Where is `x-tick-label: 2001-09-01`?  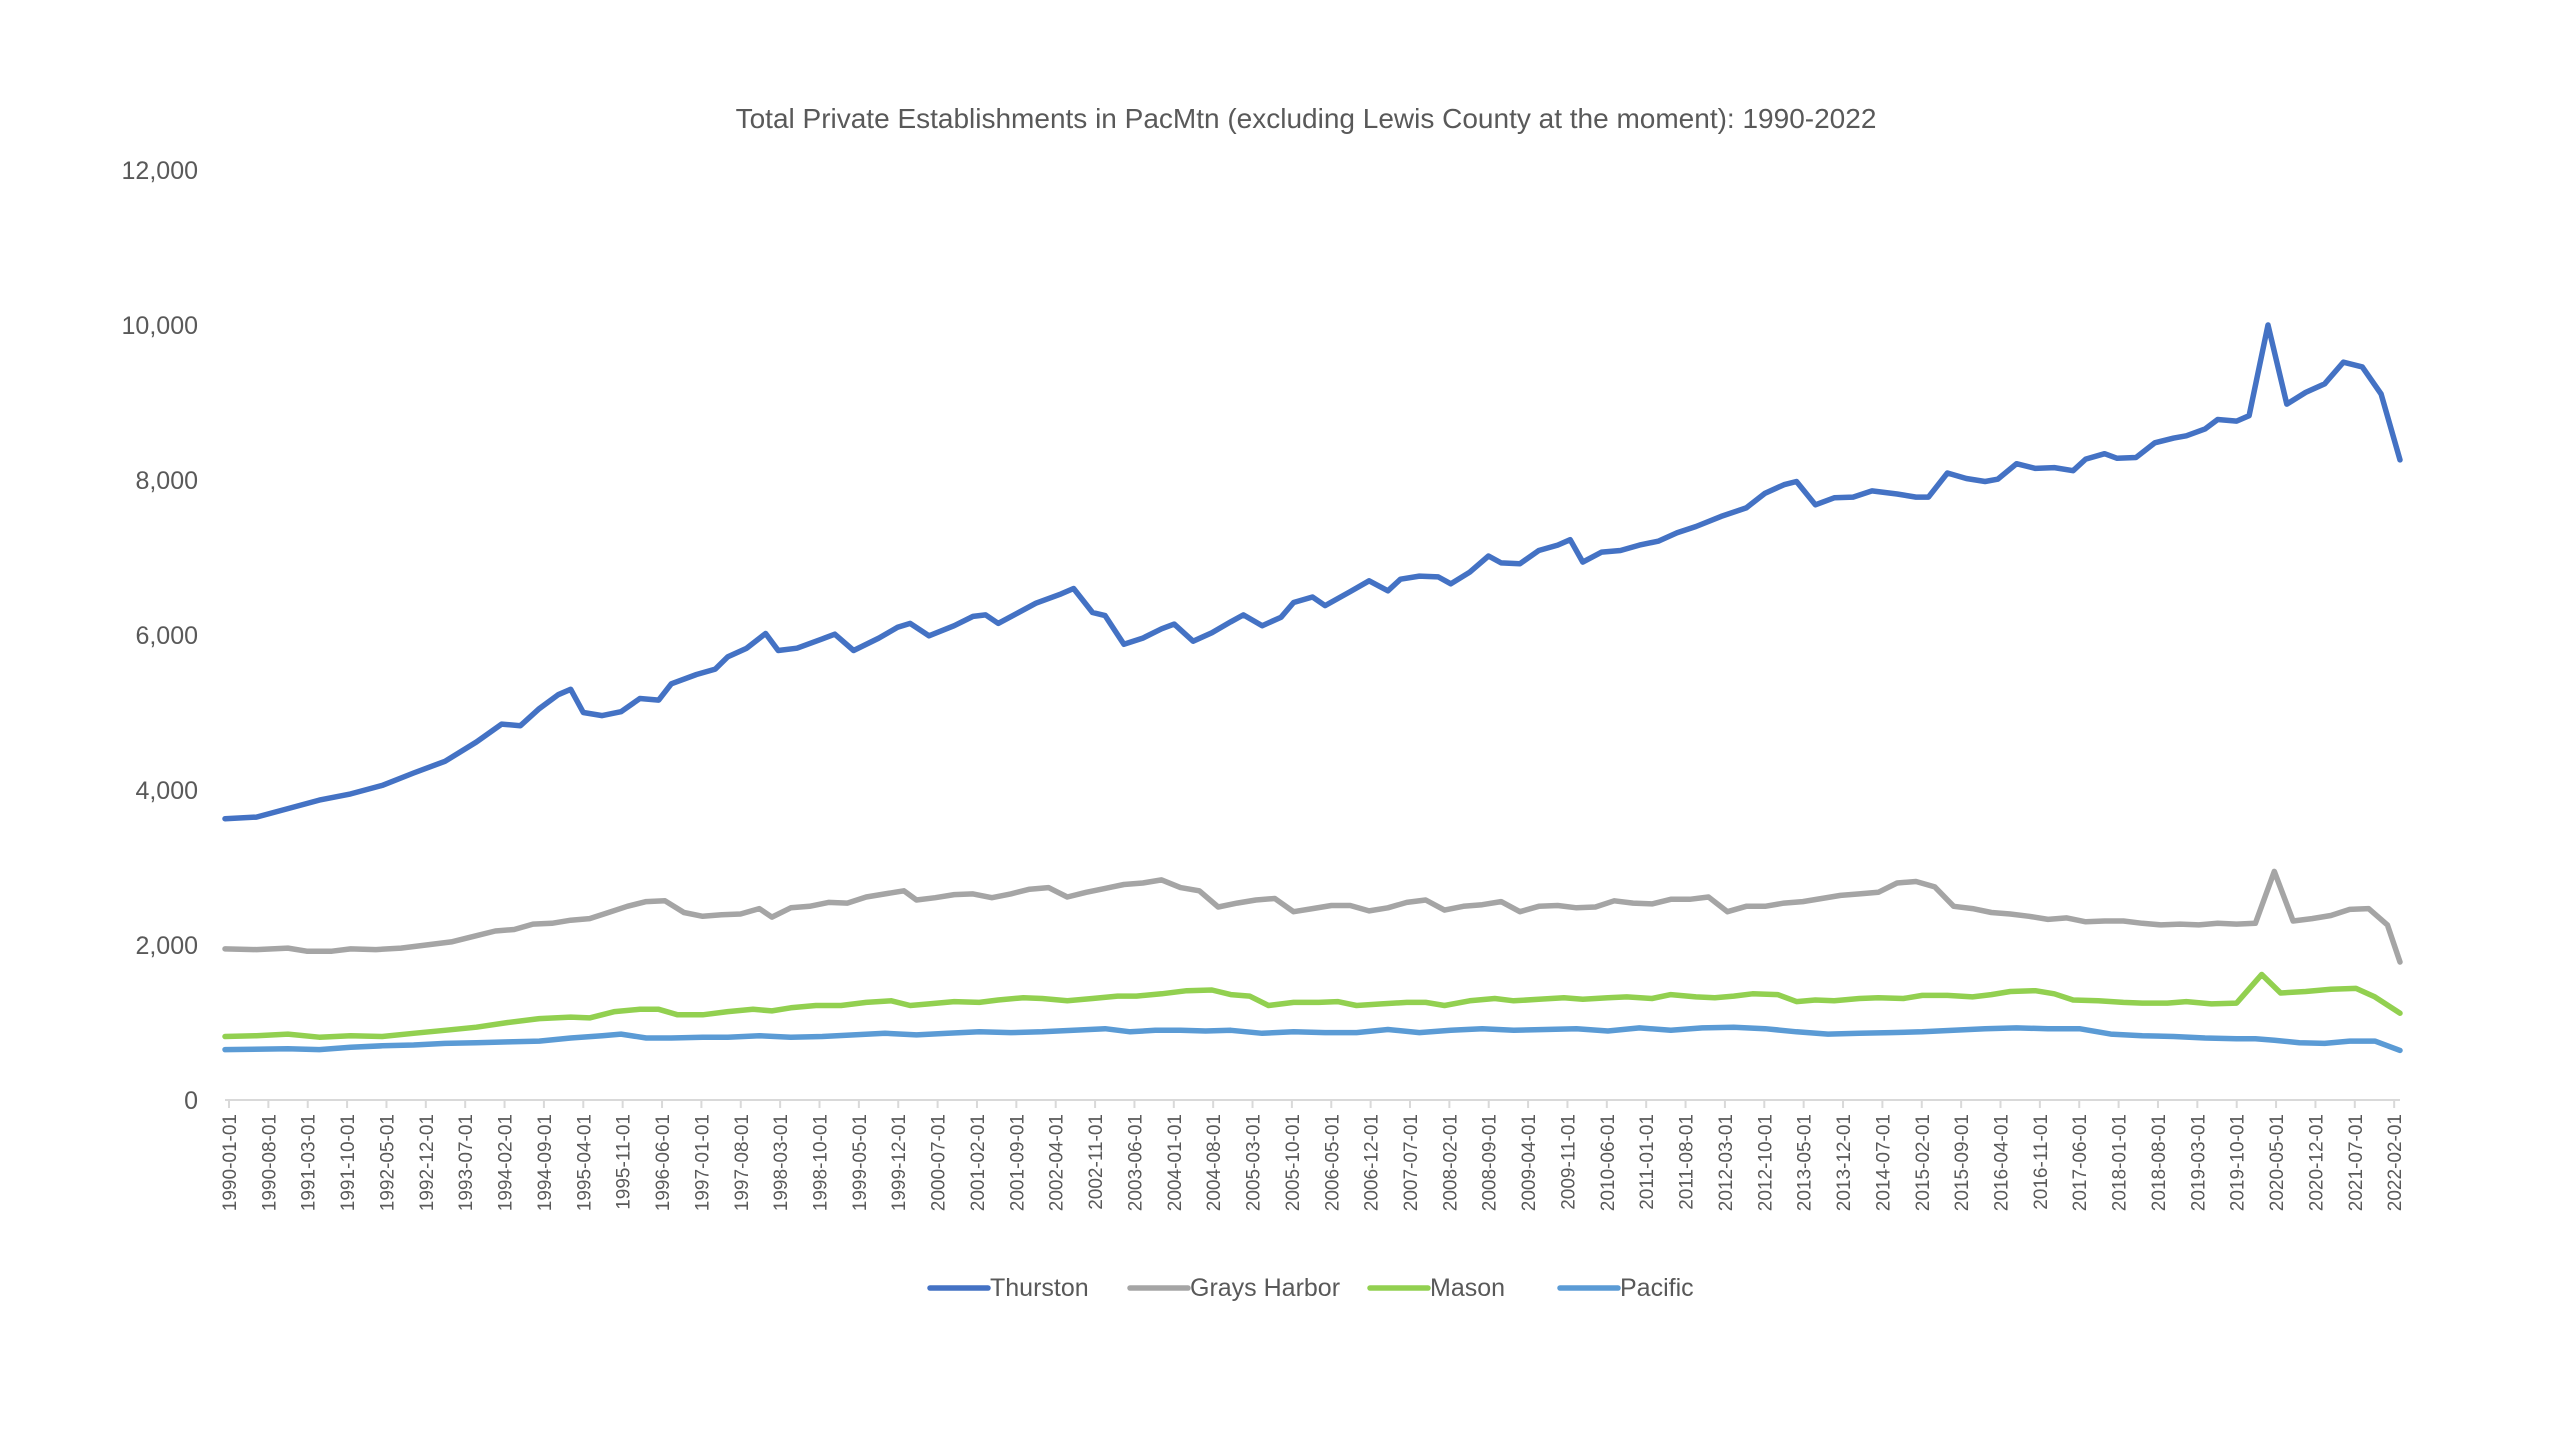
x-tick-label: 2001-09-01 is located at coordinates (1017, 1162).